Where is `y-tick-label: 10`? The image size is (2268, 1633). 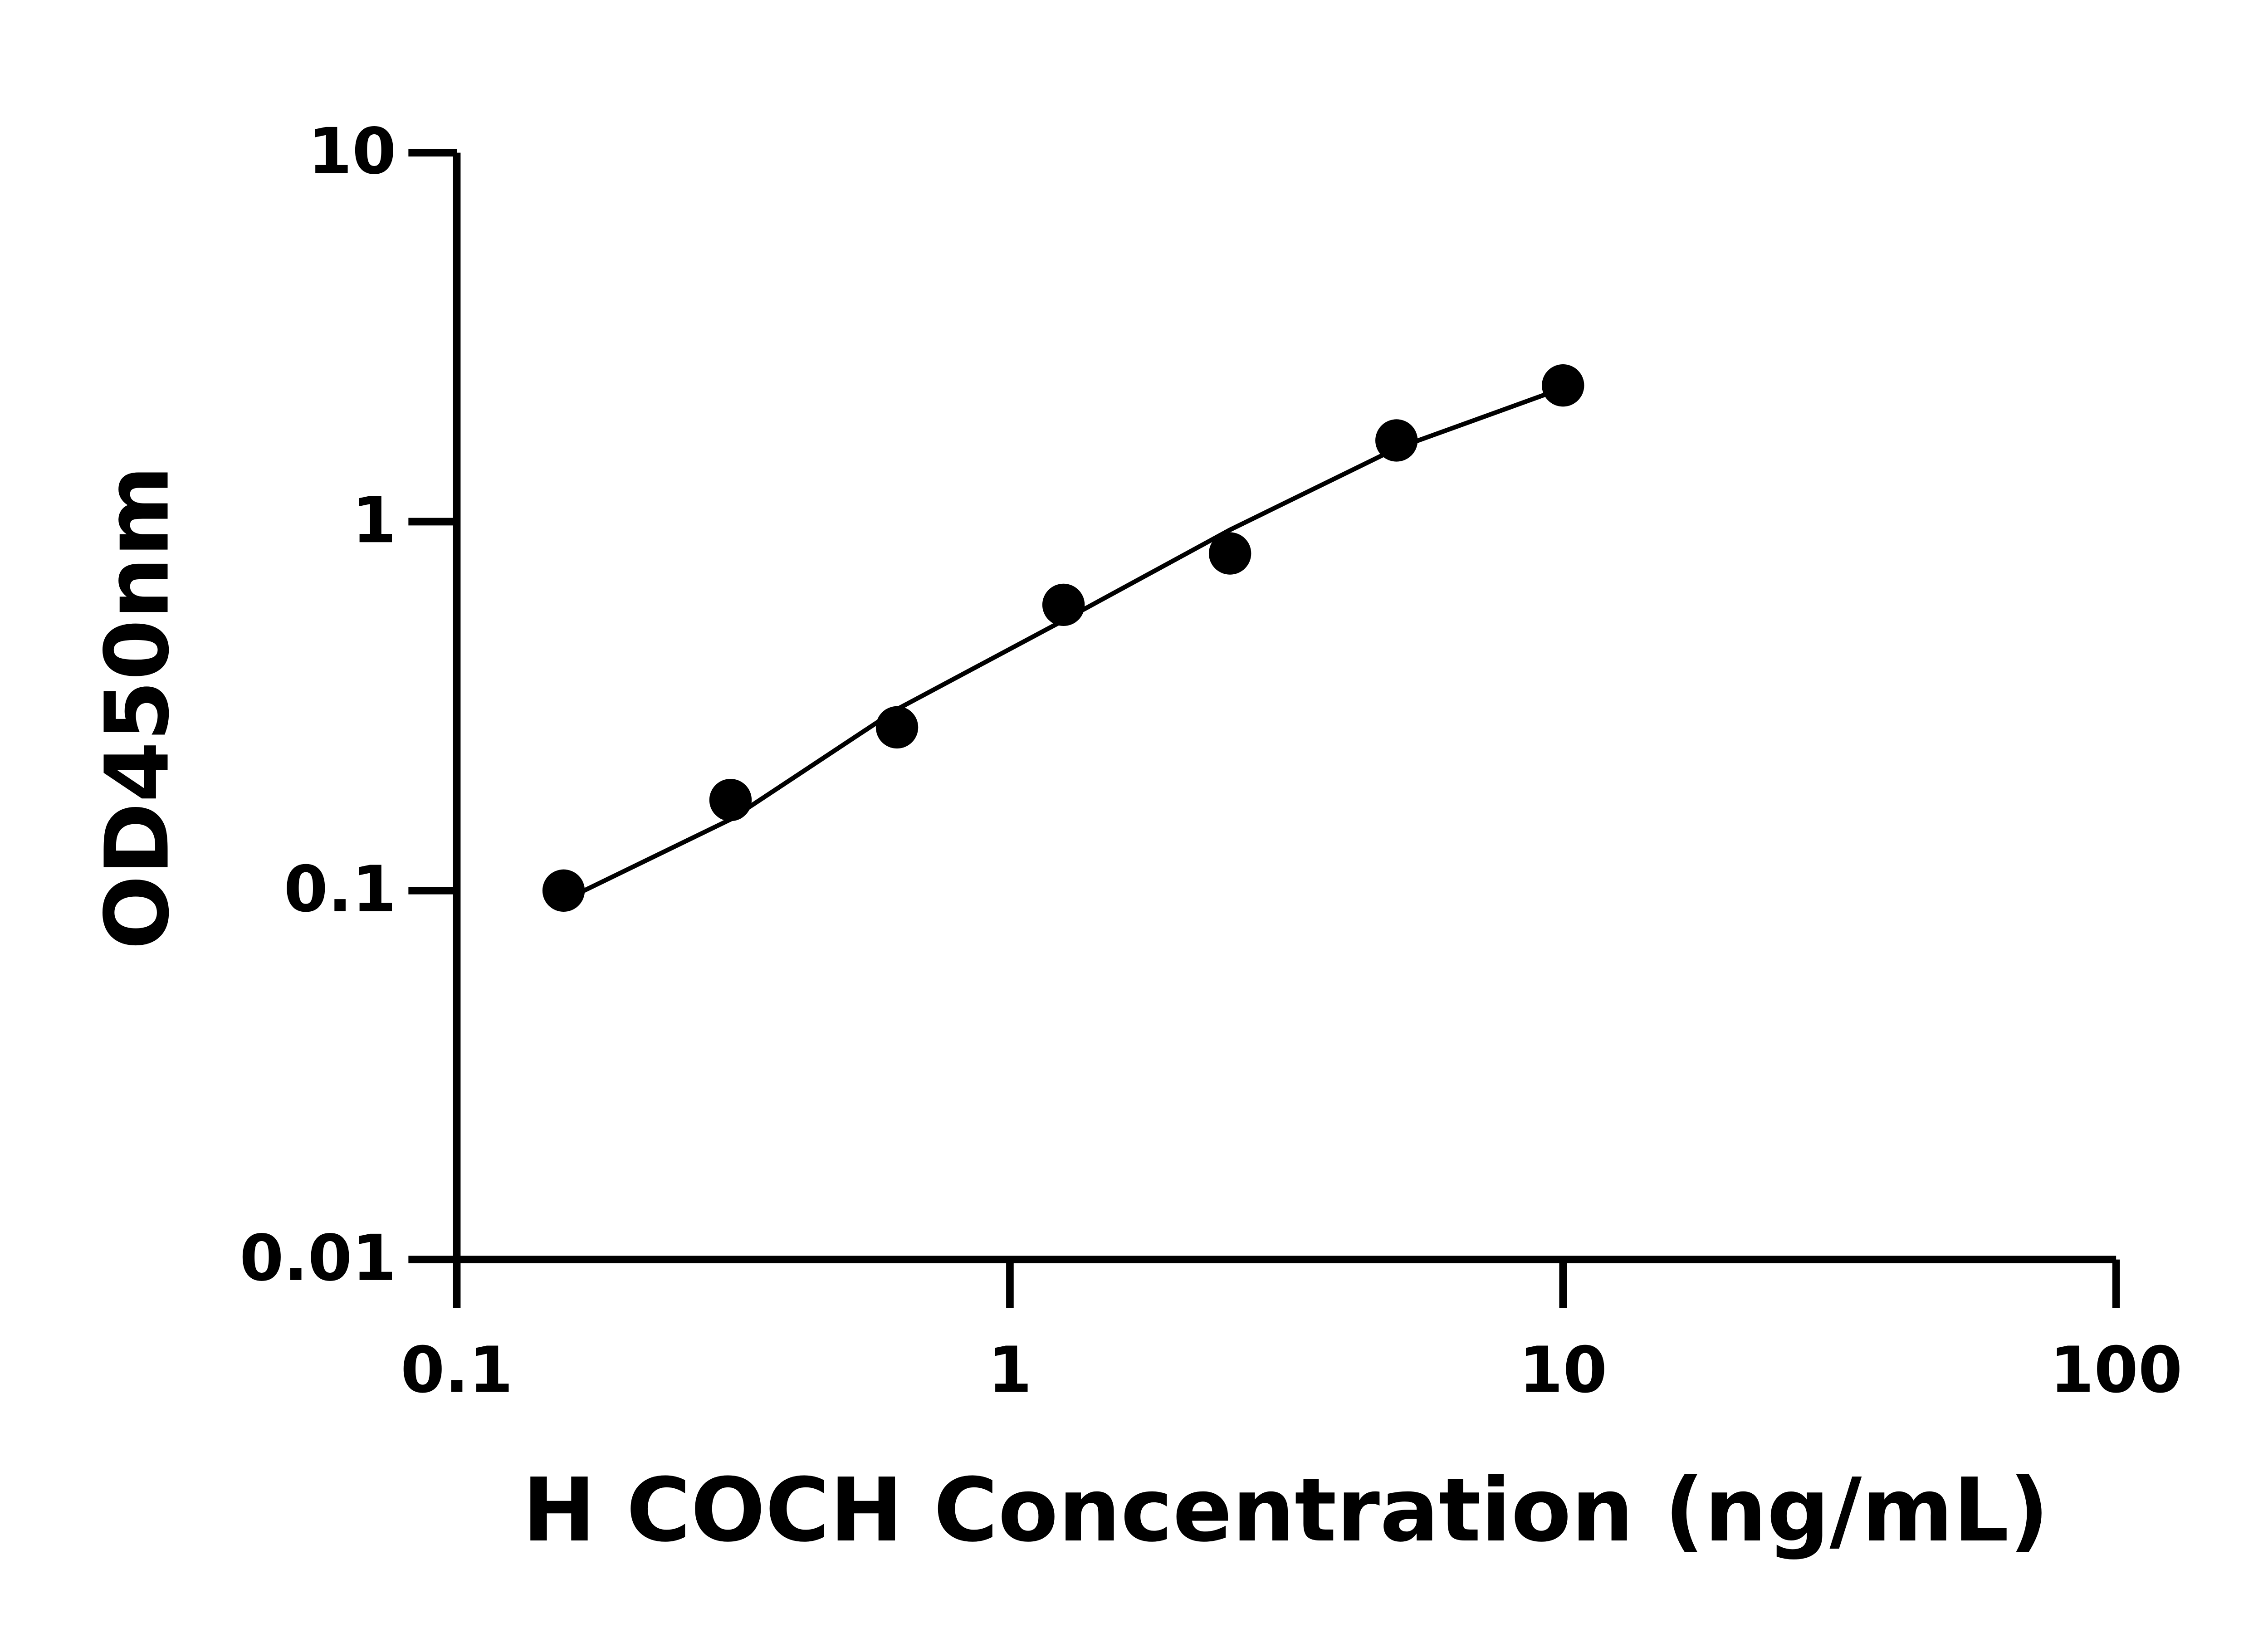 y-tick-label: 10 is located at coordinates (352, 152).